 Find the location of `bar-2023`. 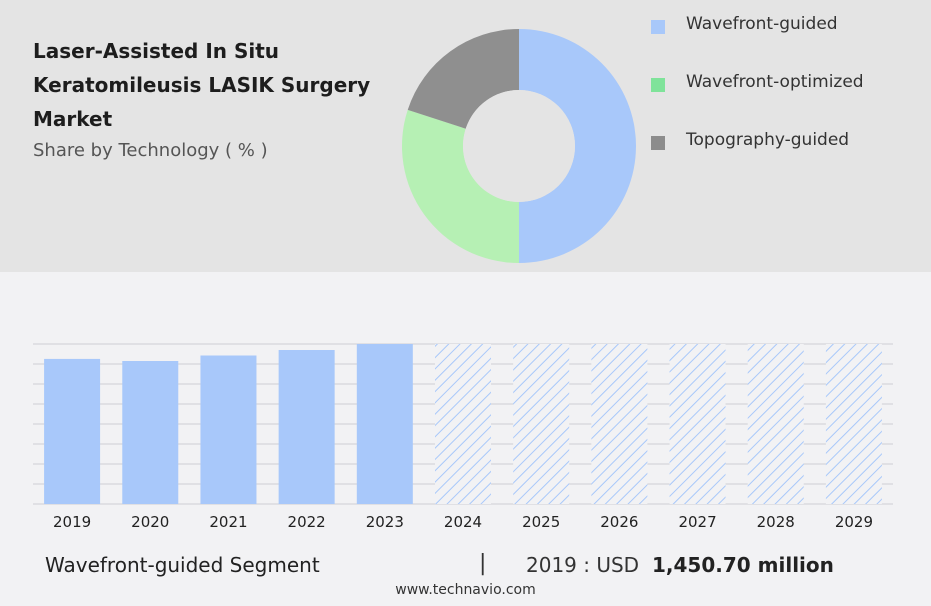

bar-2023 is located at coordinates (384, 424).